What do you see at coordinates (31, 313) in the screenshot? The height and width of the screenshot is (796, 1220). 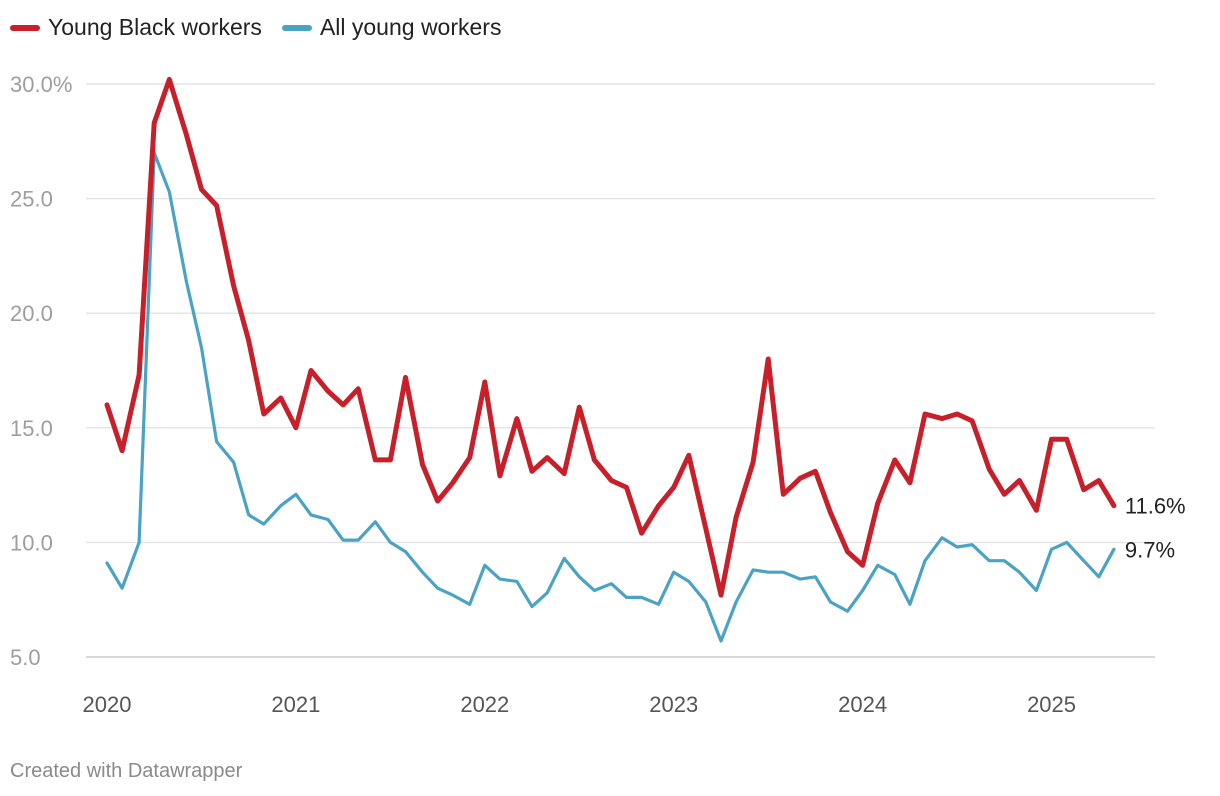 I see `y-tick-label: 20.0` at bounding box center [31, 313].